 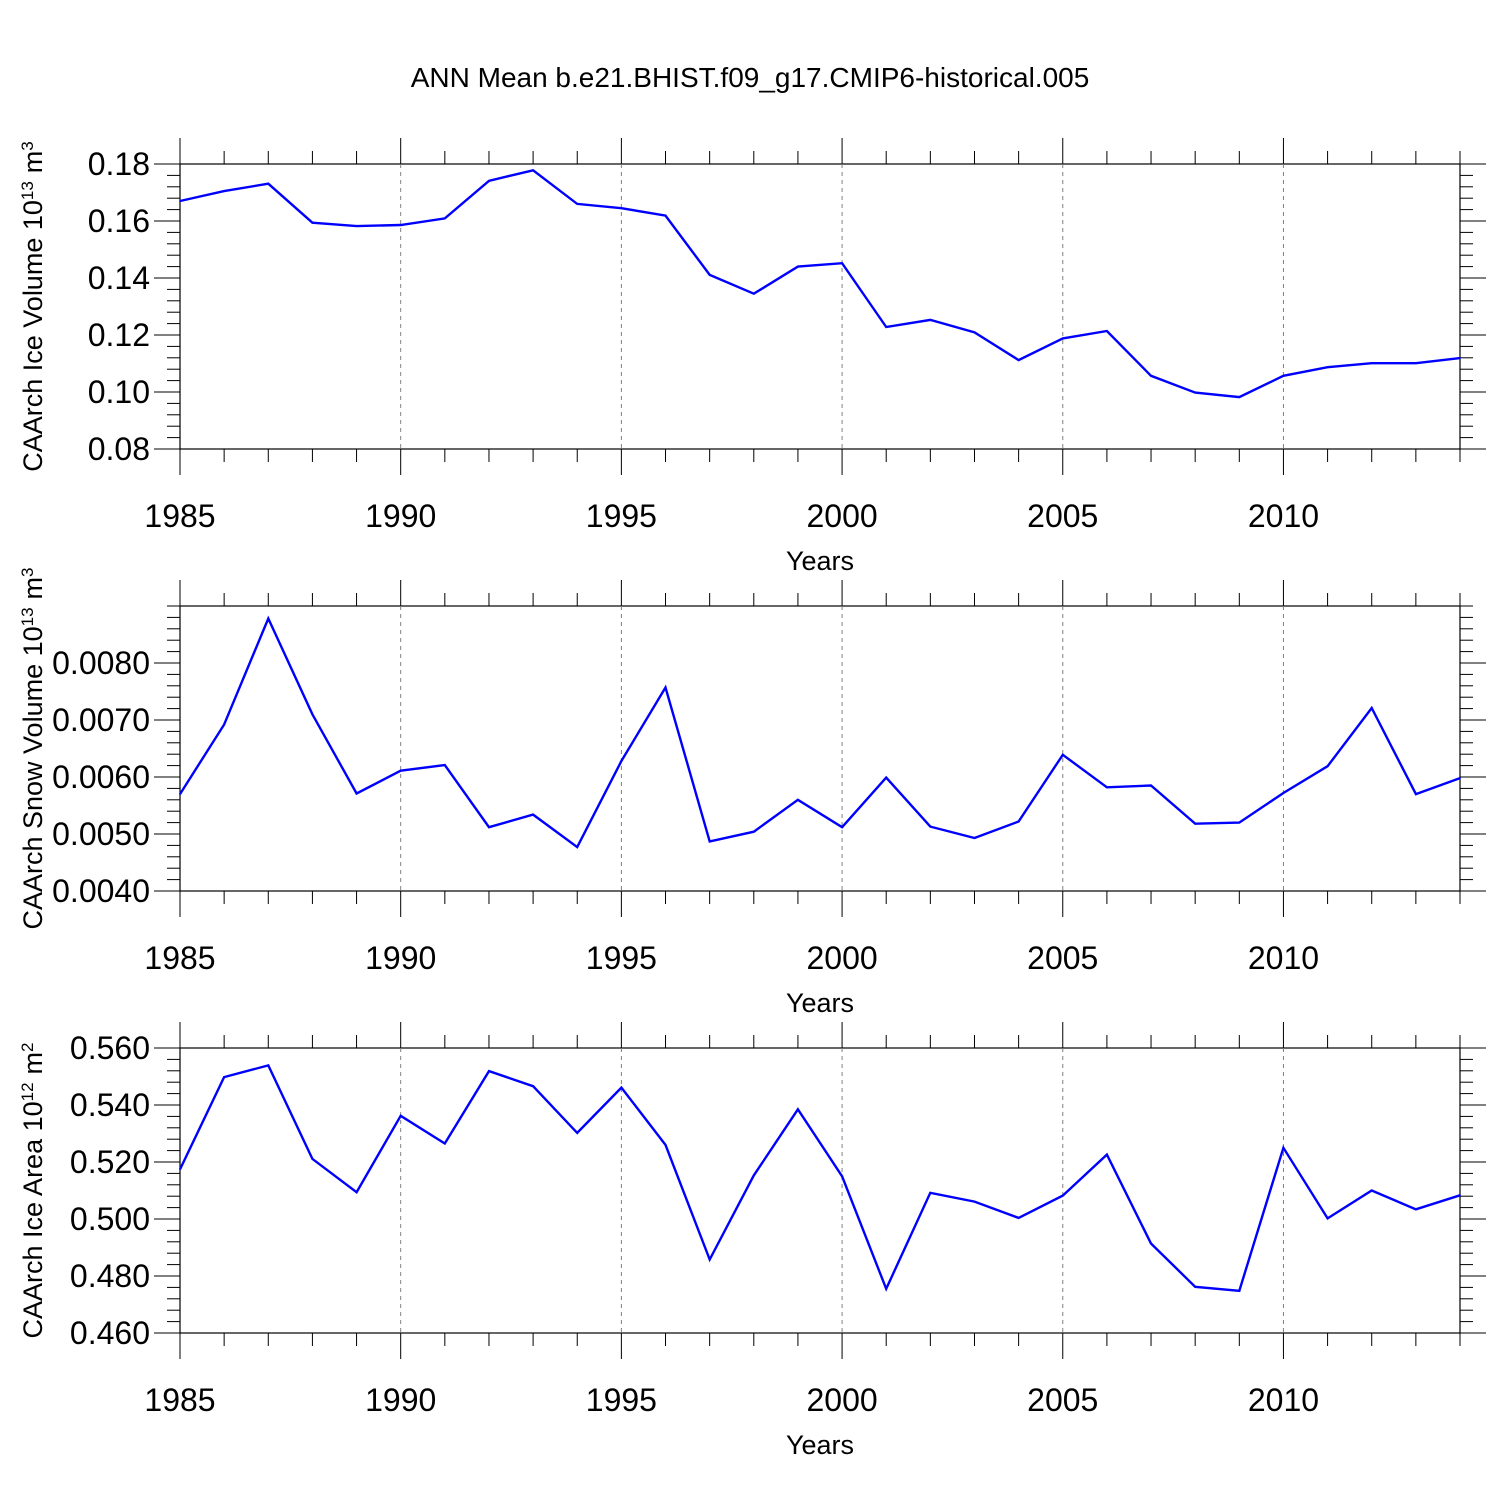 I want to click on y-tick-label: 0.540, so click(x=110, y=1105).